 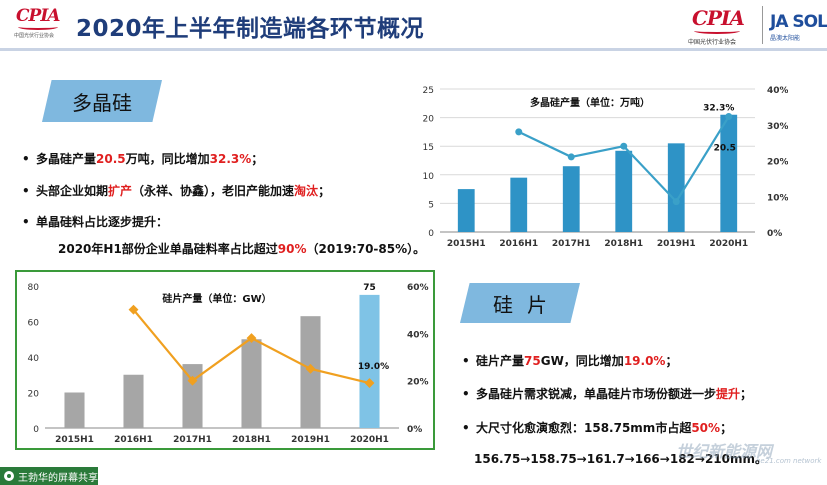 I want to click on chart-title: 多晶硅产量（单位：万吨）, so click(x=590, y=102).